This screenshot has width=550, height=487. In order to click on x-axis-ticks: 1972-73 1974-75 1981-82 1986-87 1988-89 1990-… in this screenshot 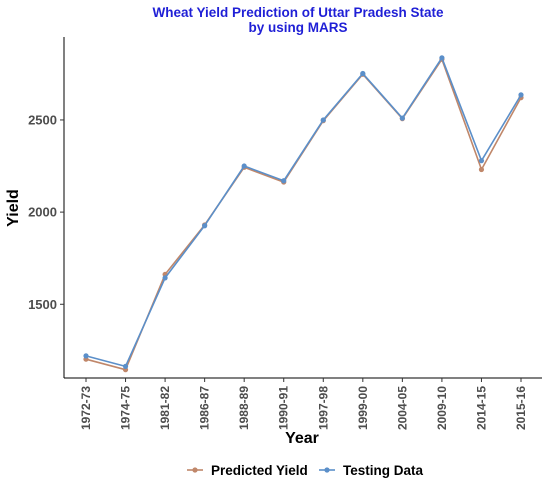, I will do `click(303, 404)`.